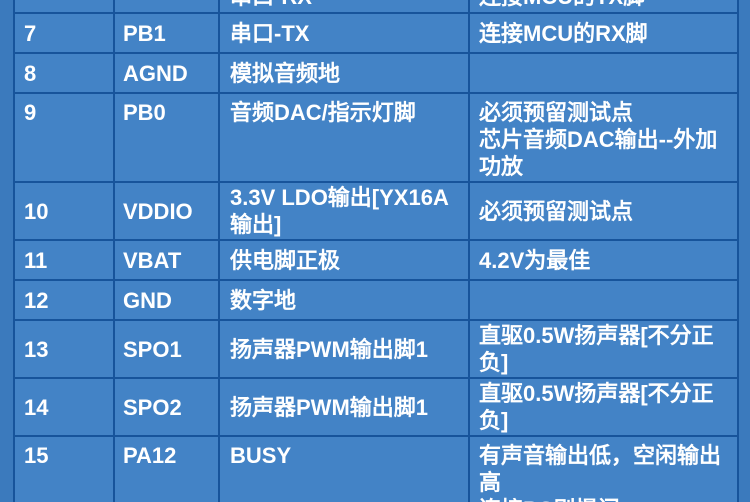  I want to click on table-row: 14 SPO2 扬声器PWM输出脚1 直驱0.5W扬声器[不分正负], so click(376, 407).